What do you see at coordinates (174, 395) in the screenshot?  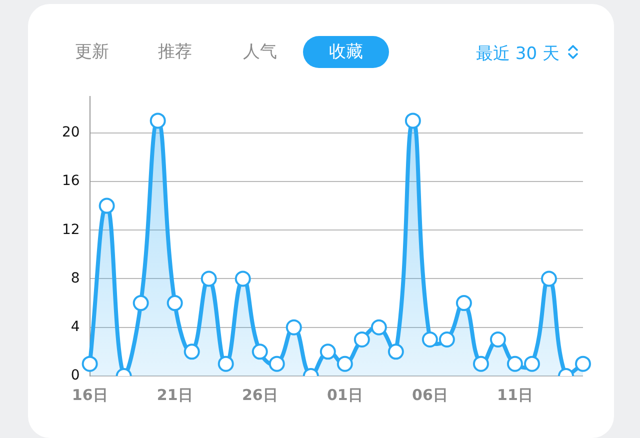 I see `x-tick-label: 21日` at bounding box center [174, 395].